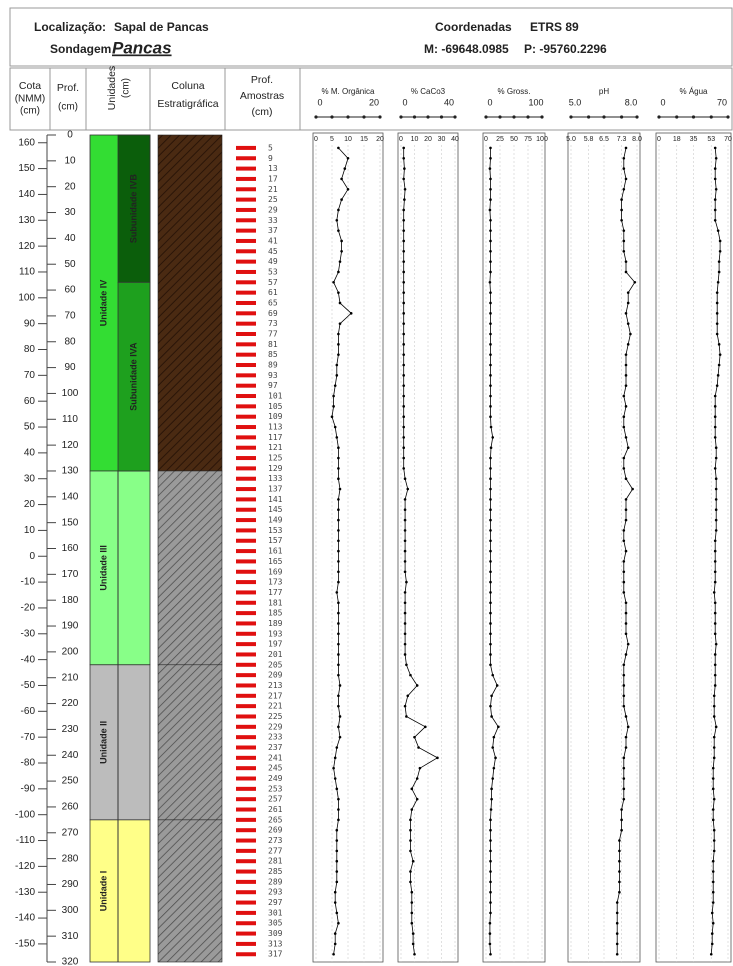  I want to click on sample-label: 81, so click(273, 344).